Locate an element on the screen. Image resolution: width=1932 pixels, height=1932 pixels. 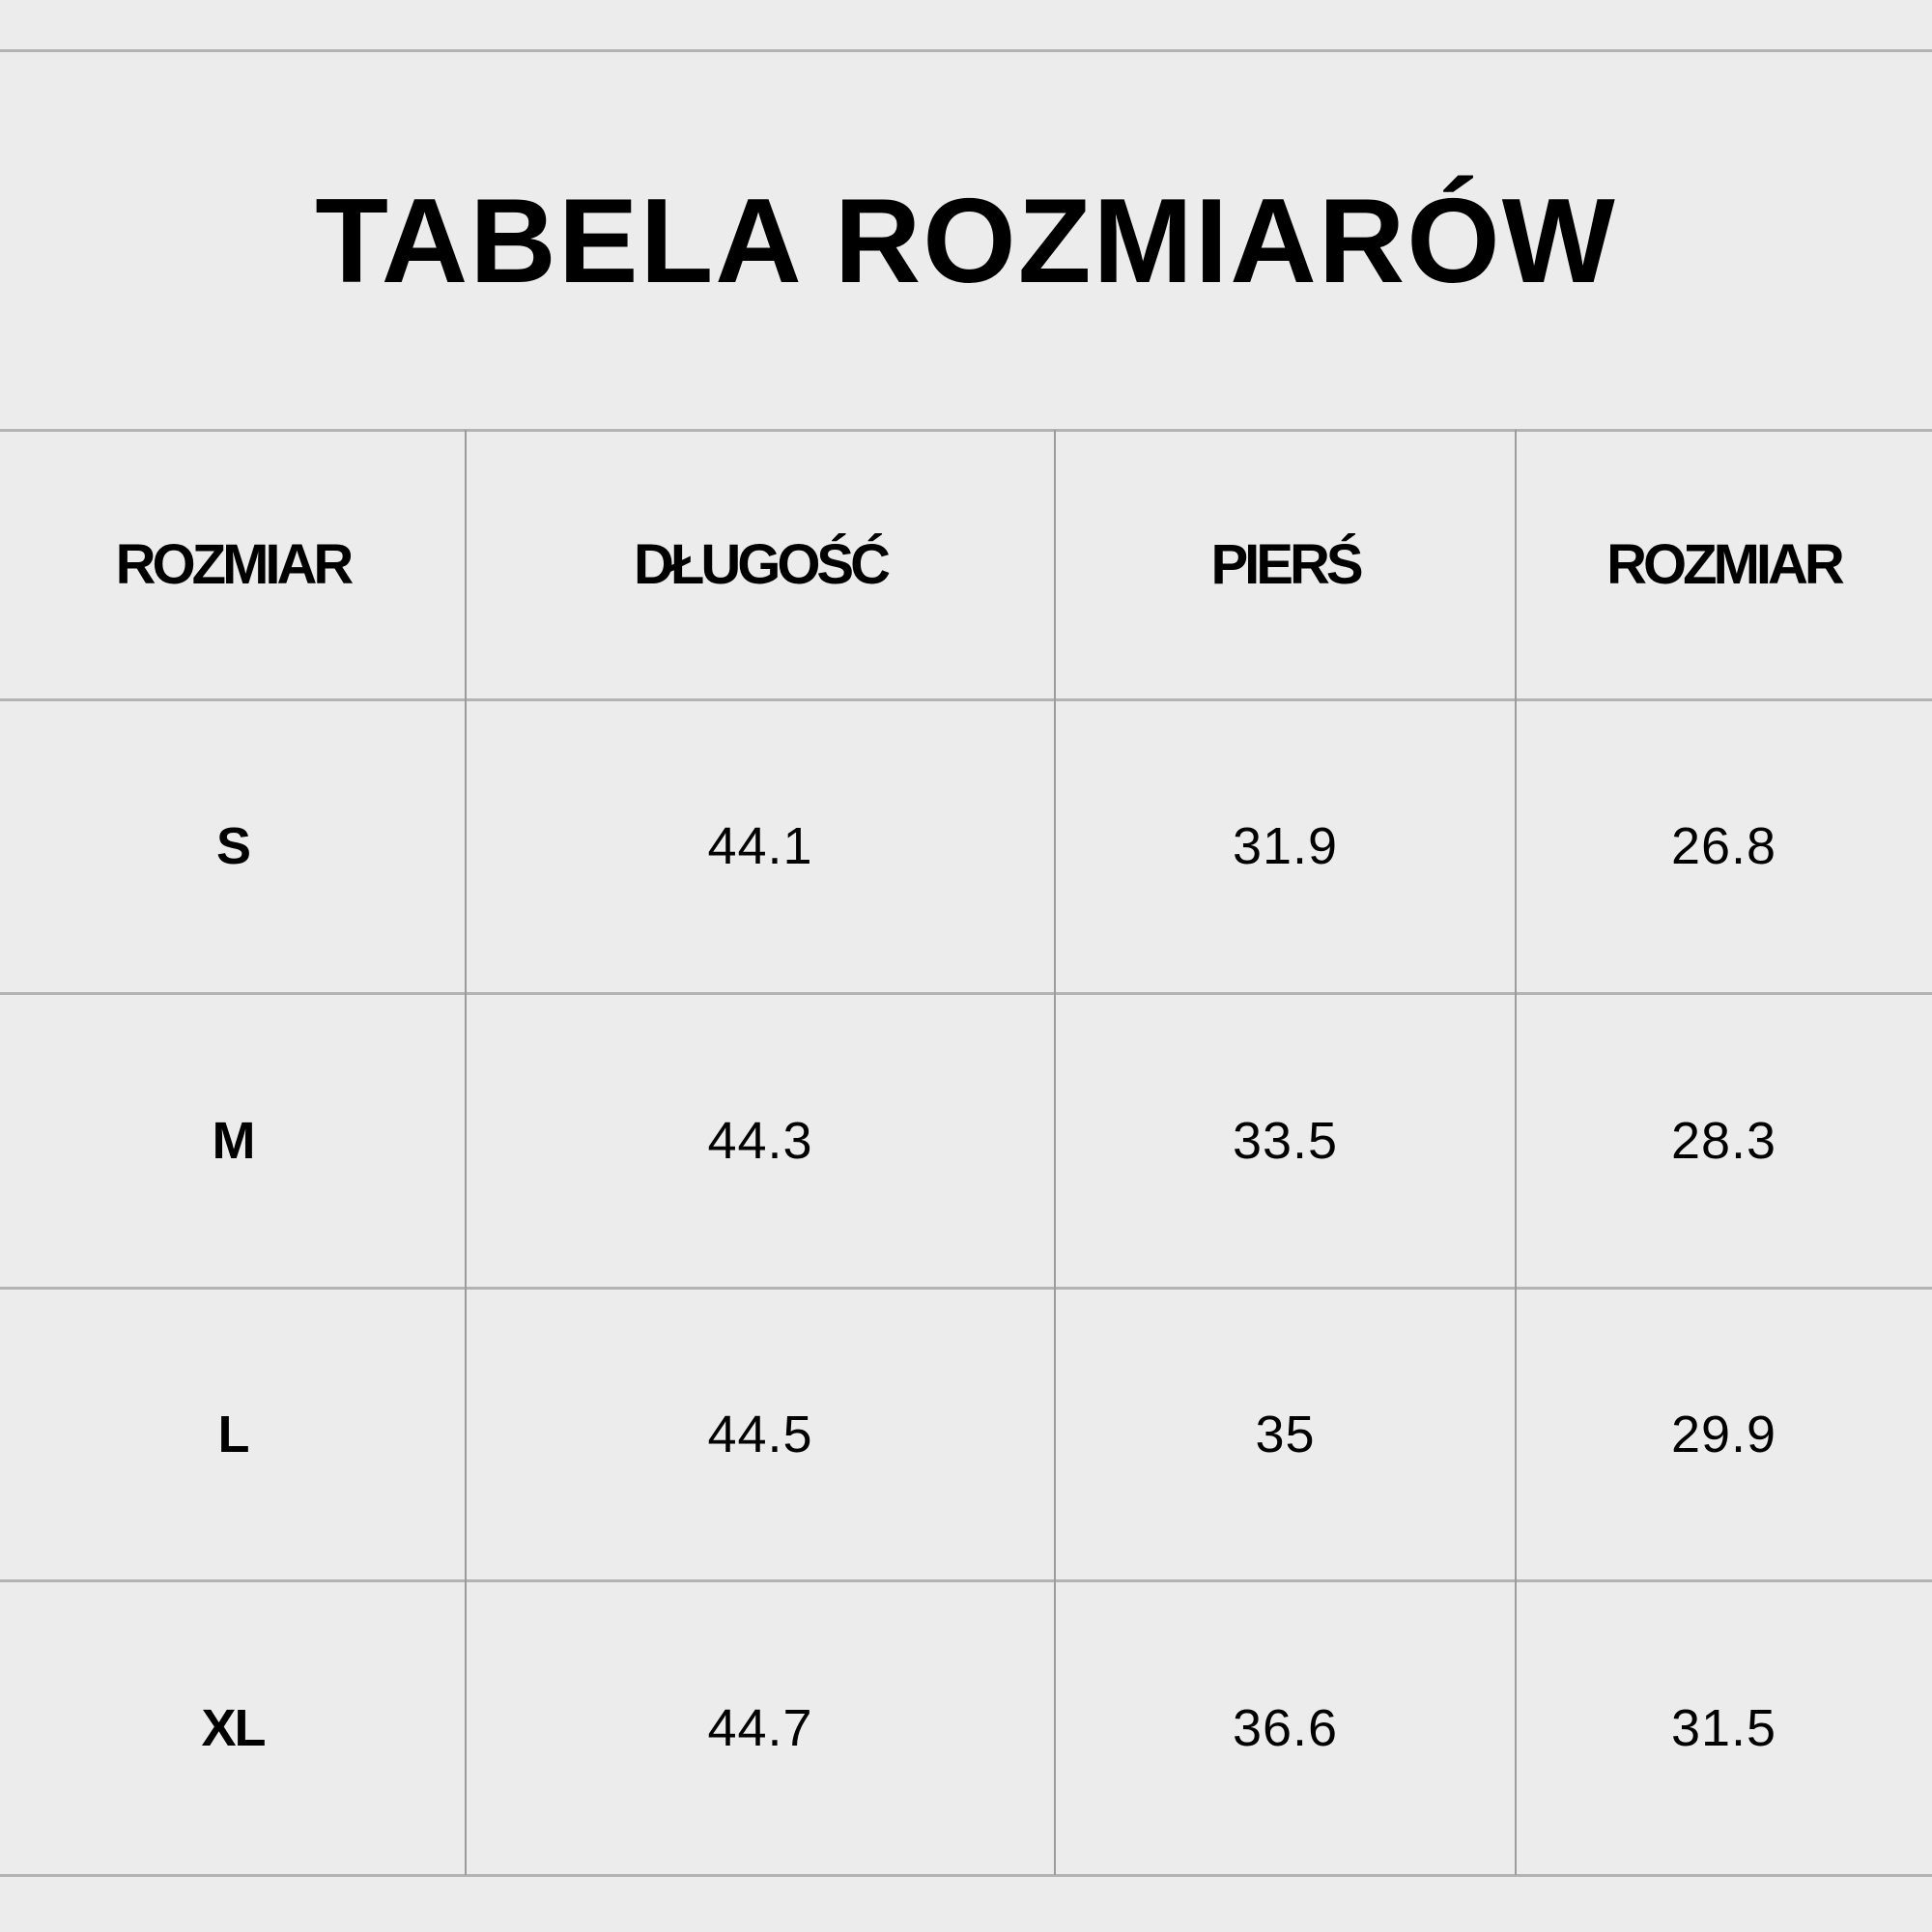
measurement-cell: 28.3 is located at coordinates (1723, 1140).